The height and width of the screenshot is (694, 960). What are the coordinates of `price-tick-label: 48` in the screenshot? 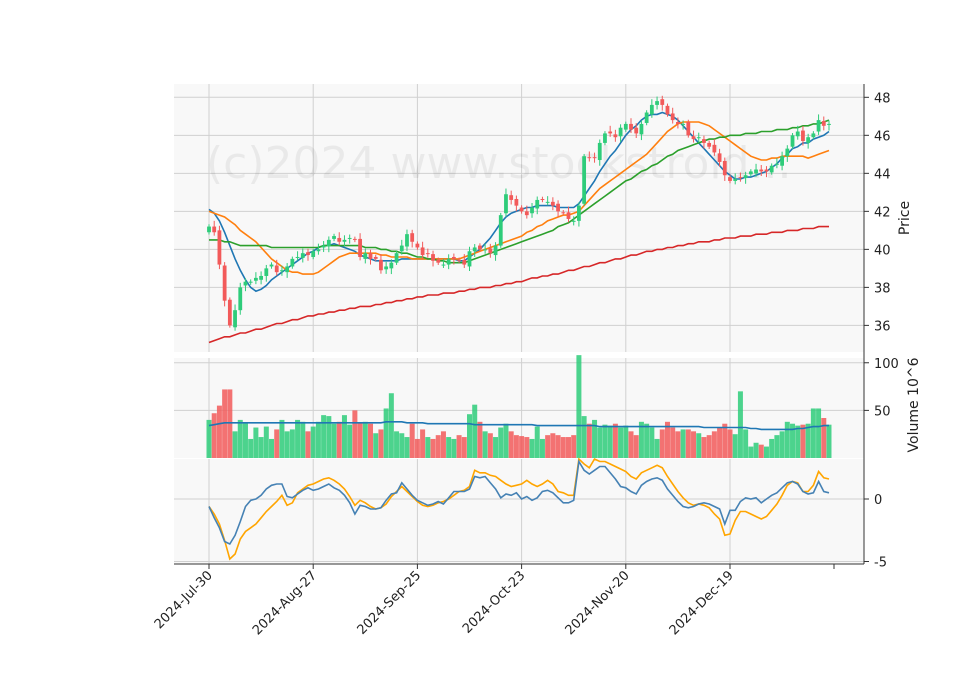 It's located at (882, 98).